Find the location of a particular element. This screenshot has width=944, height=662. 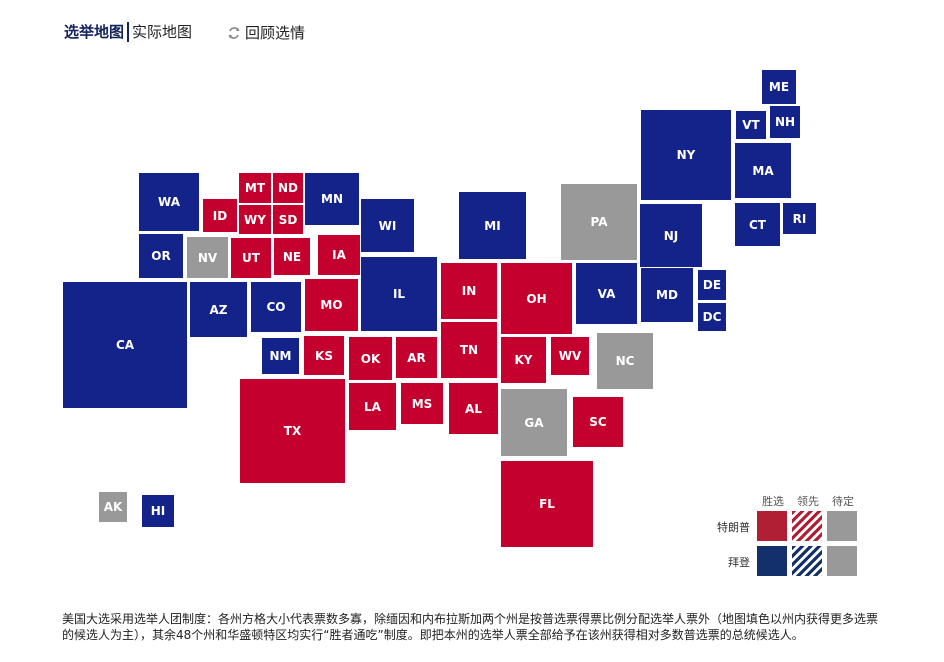

state-tile-sc: SC is located at coordinates (598, 422).